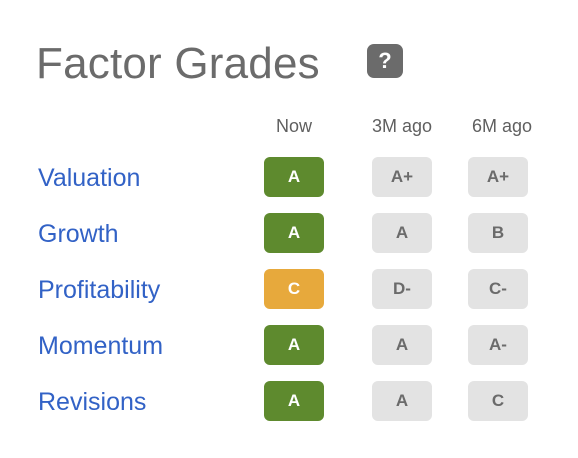 This screenshot has width=578, height=458. Describe the element at coordinates (92, 402) in the screenshot. I see `factor-link-revisions: Revisions` at that location.